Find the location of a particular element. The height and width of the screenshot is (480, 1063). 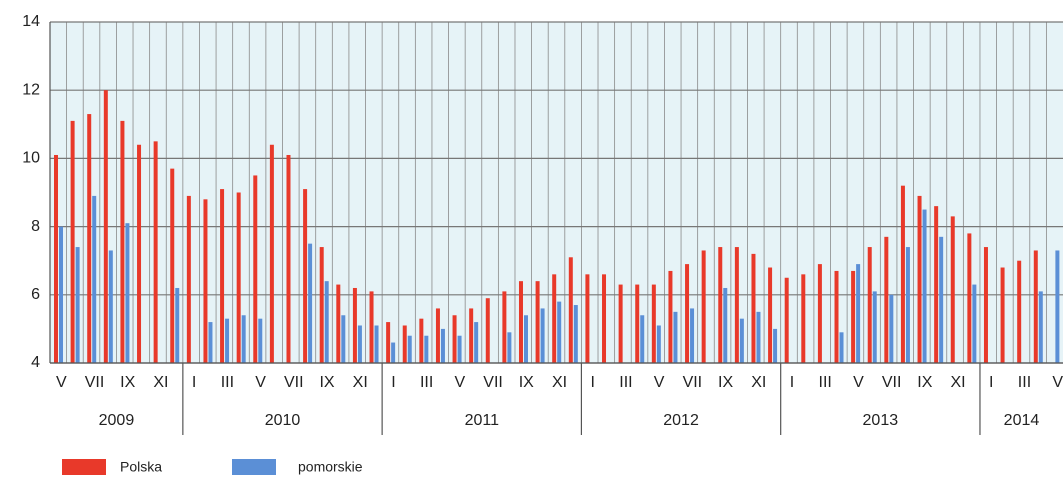

year-label: 2011 is located at coordinates (482, 420).